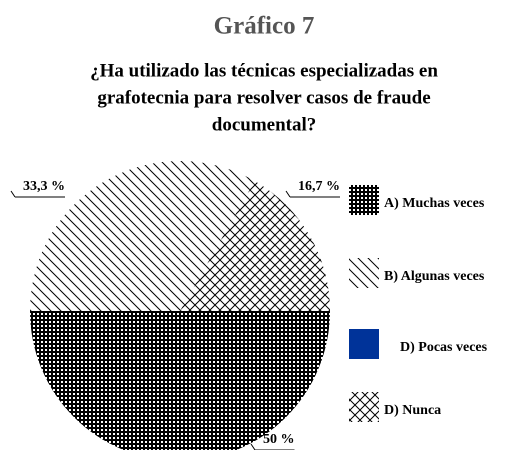 The width and height of the screenshot is (528, 450). I want to click on data-label: 16,7 %, so click(319, 186).